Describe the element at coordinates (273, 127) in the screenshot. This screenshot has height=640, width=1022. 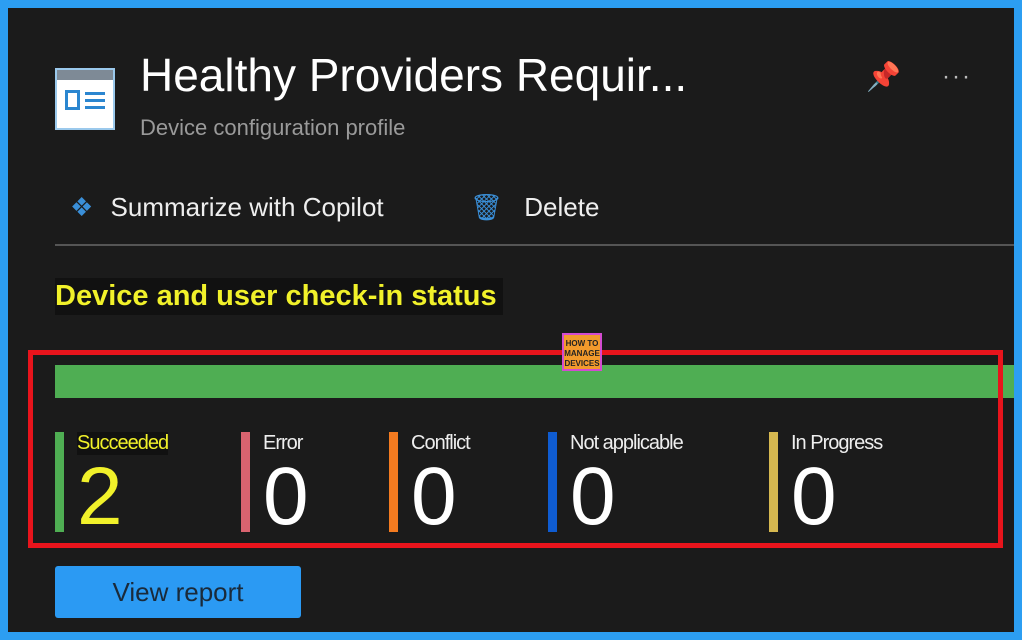
I see `page-subtitle: Device configuration profile` at that location.